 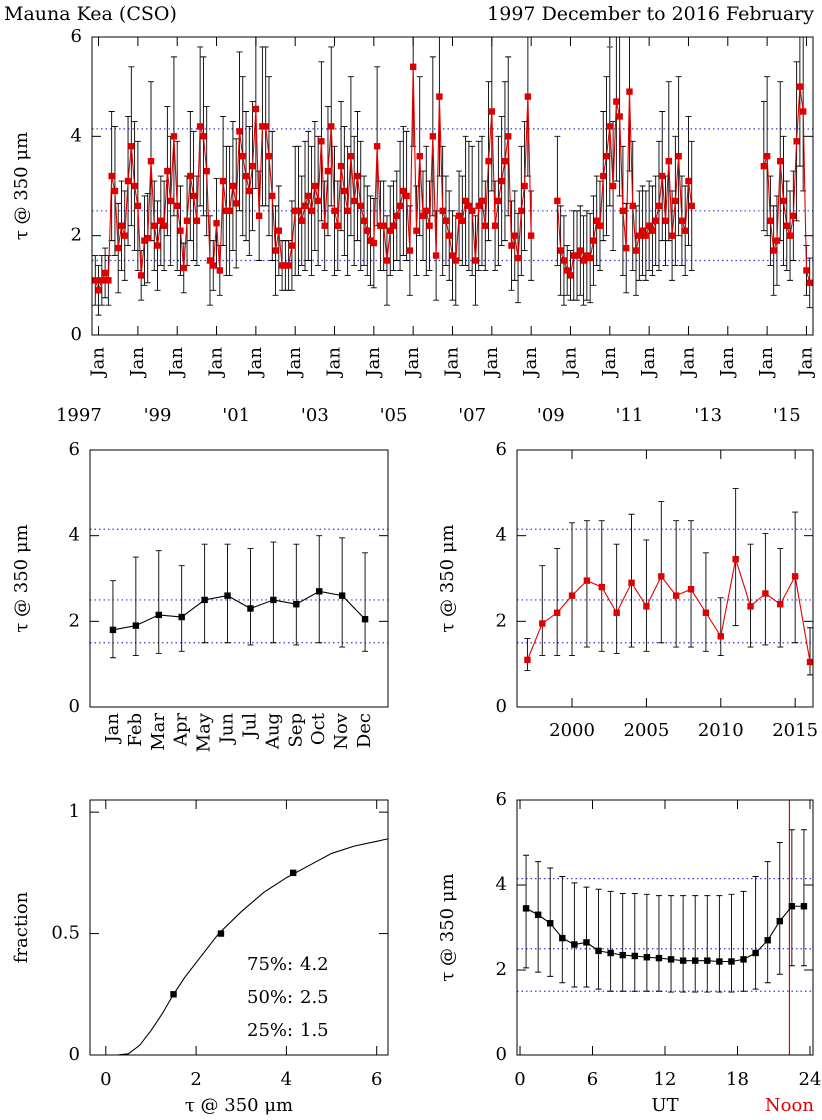 I want to click on year-label: '07, so click(x=472, y=415).